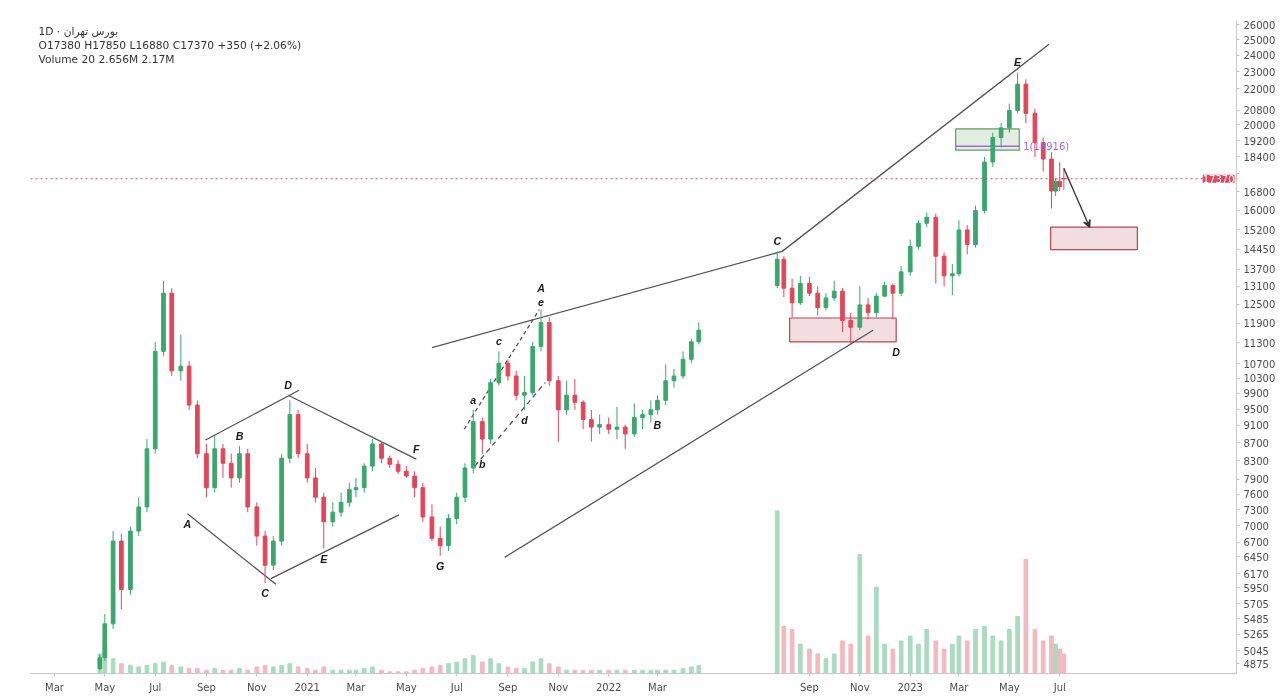  Describe the element at coordinates (1259, 141) in the screenshot. I see `y-tick-label: 19200` at that location.